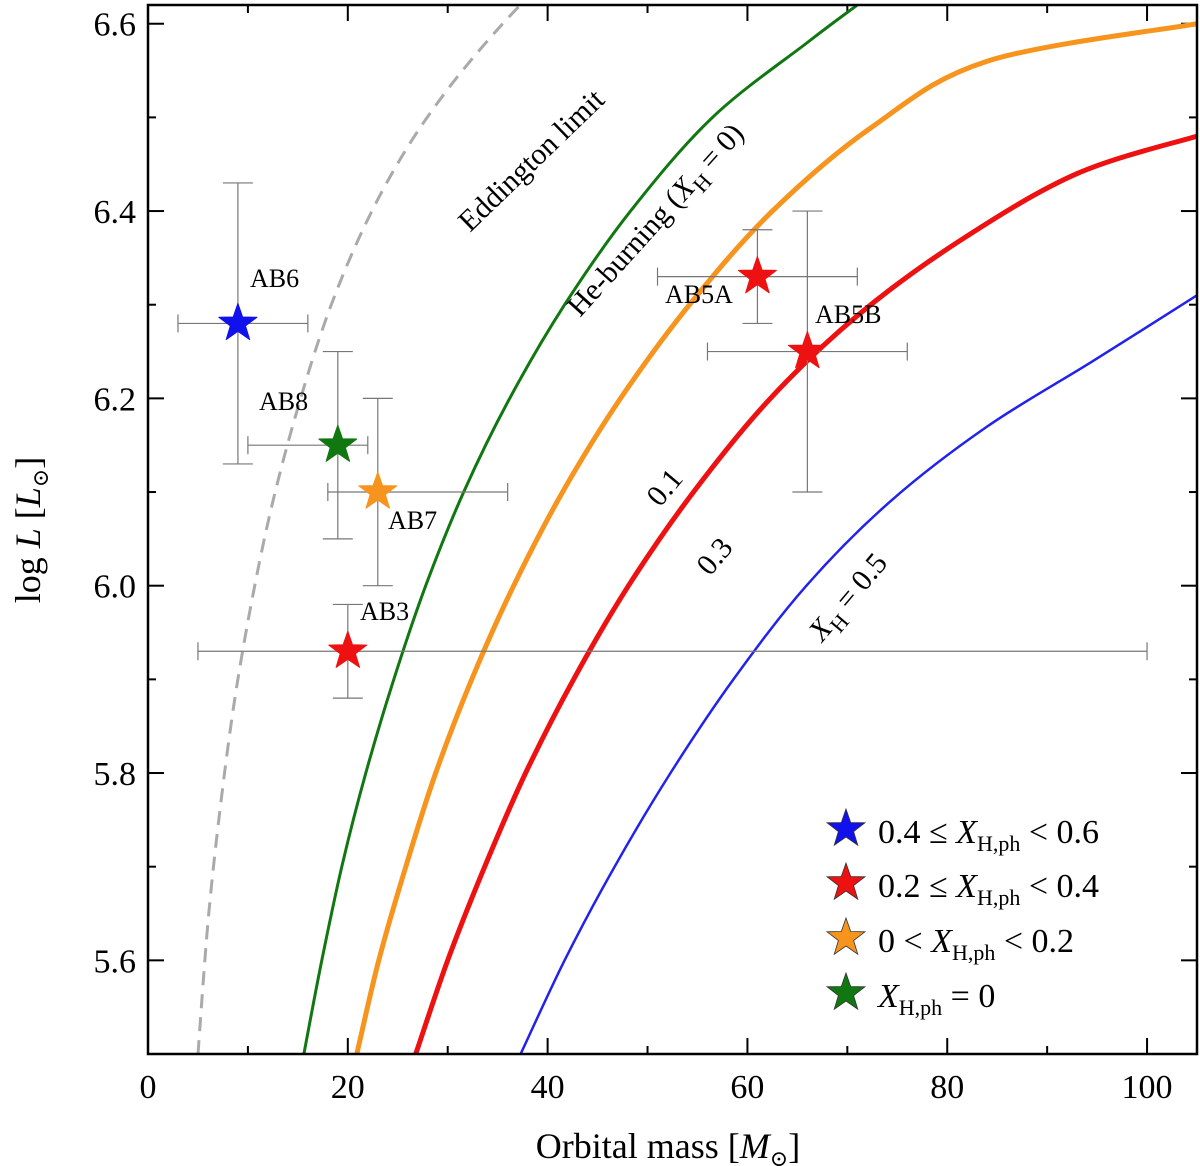 The image size is (1200, 1166). I want to click on legend-entry-label: 0.4 ≤ XH,ph < 0.6, so click(988, 835).